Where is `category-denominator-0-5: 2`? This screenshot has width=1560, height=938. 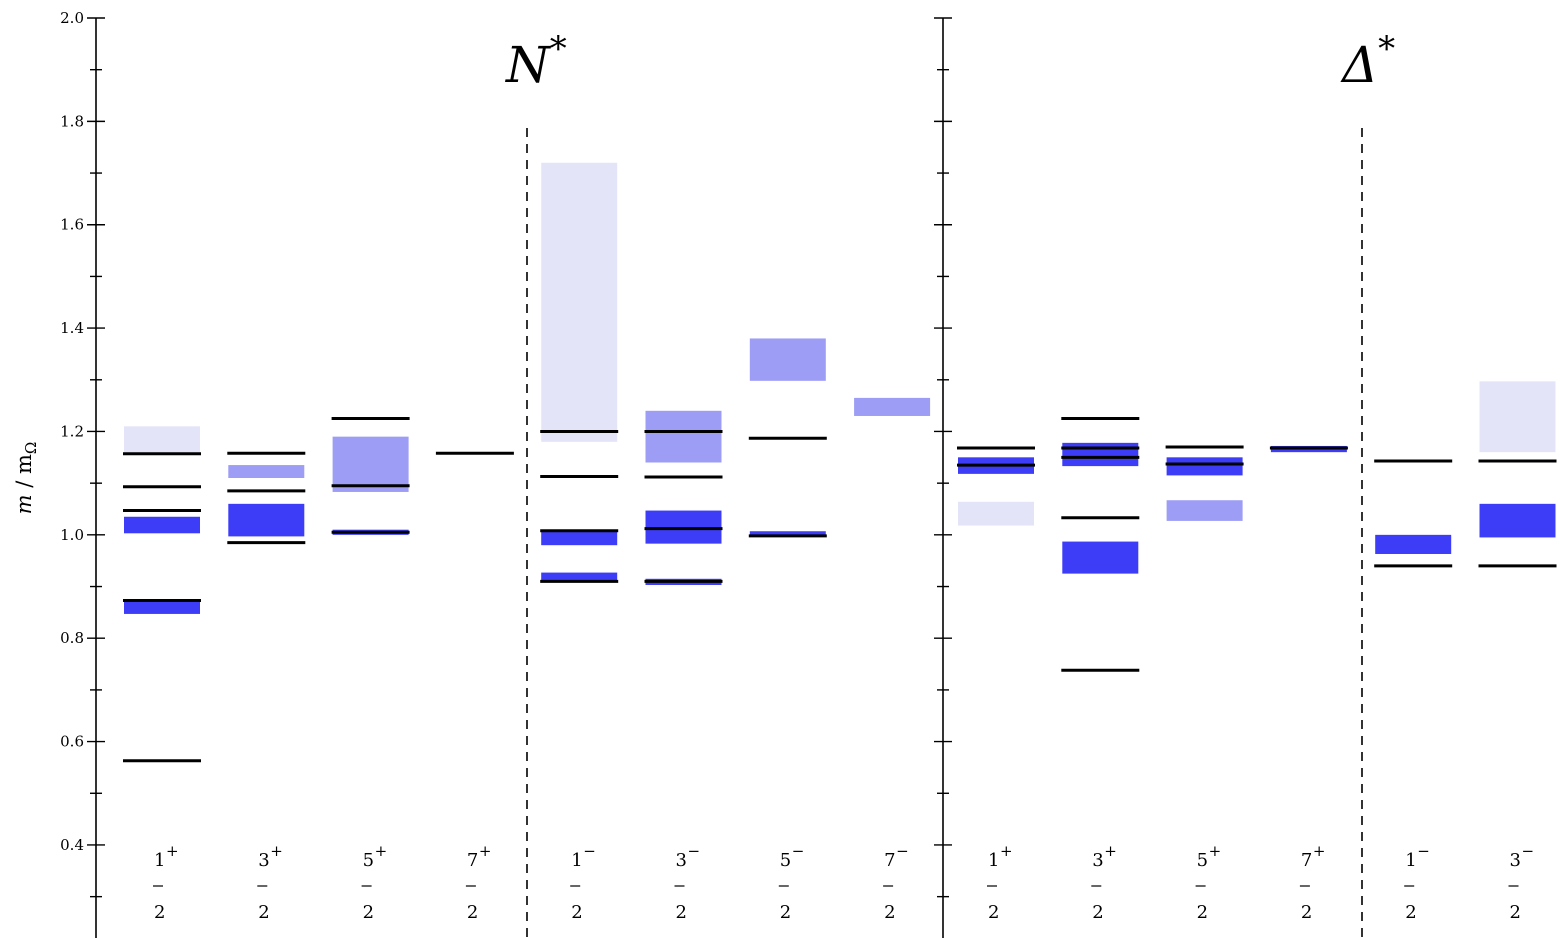 category-denominator-0-5: 2 is located at coordinates (681, 912).